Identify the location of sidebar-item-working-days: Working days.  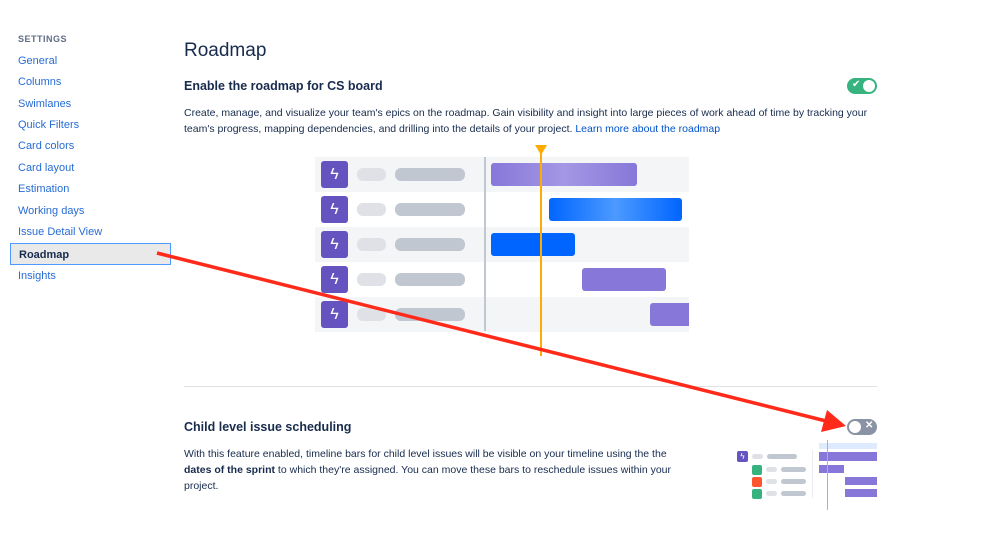
(51, 211).